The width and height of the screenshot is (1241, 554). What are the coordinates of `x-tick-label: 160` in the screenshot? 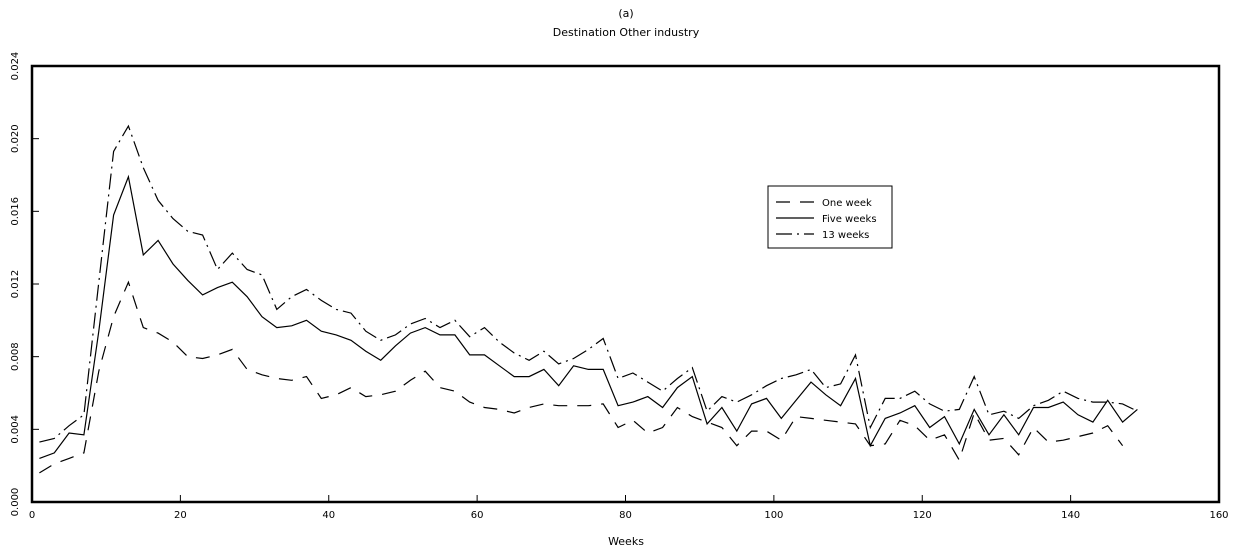 It's located at (1218, 515).